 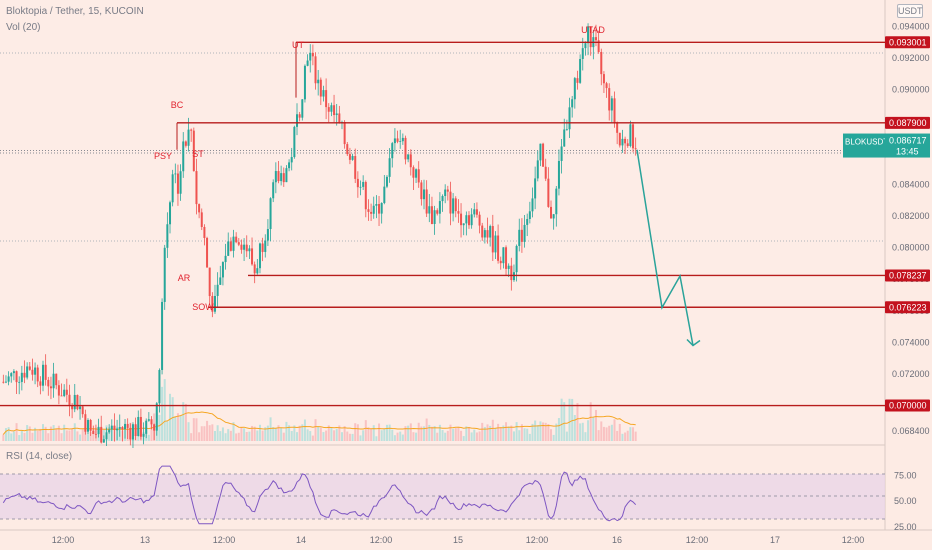 What do you see at coordinates (184, 278) in the screenshot?
I see `annotation-ar: AR` at bounding box center [184, 278].